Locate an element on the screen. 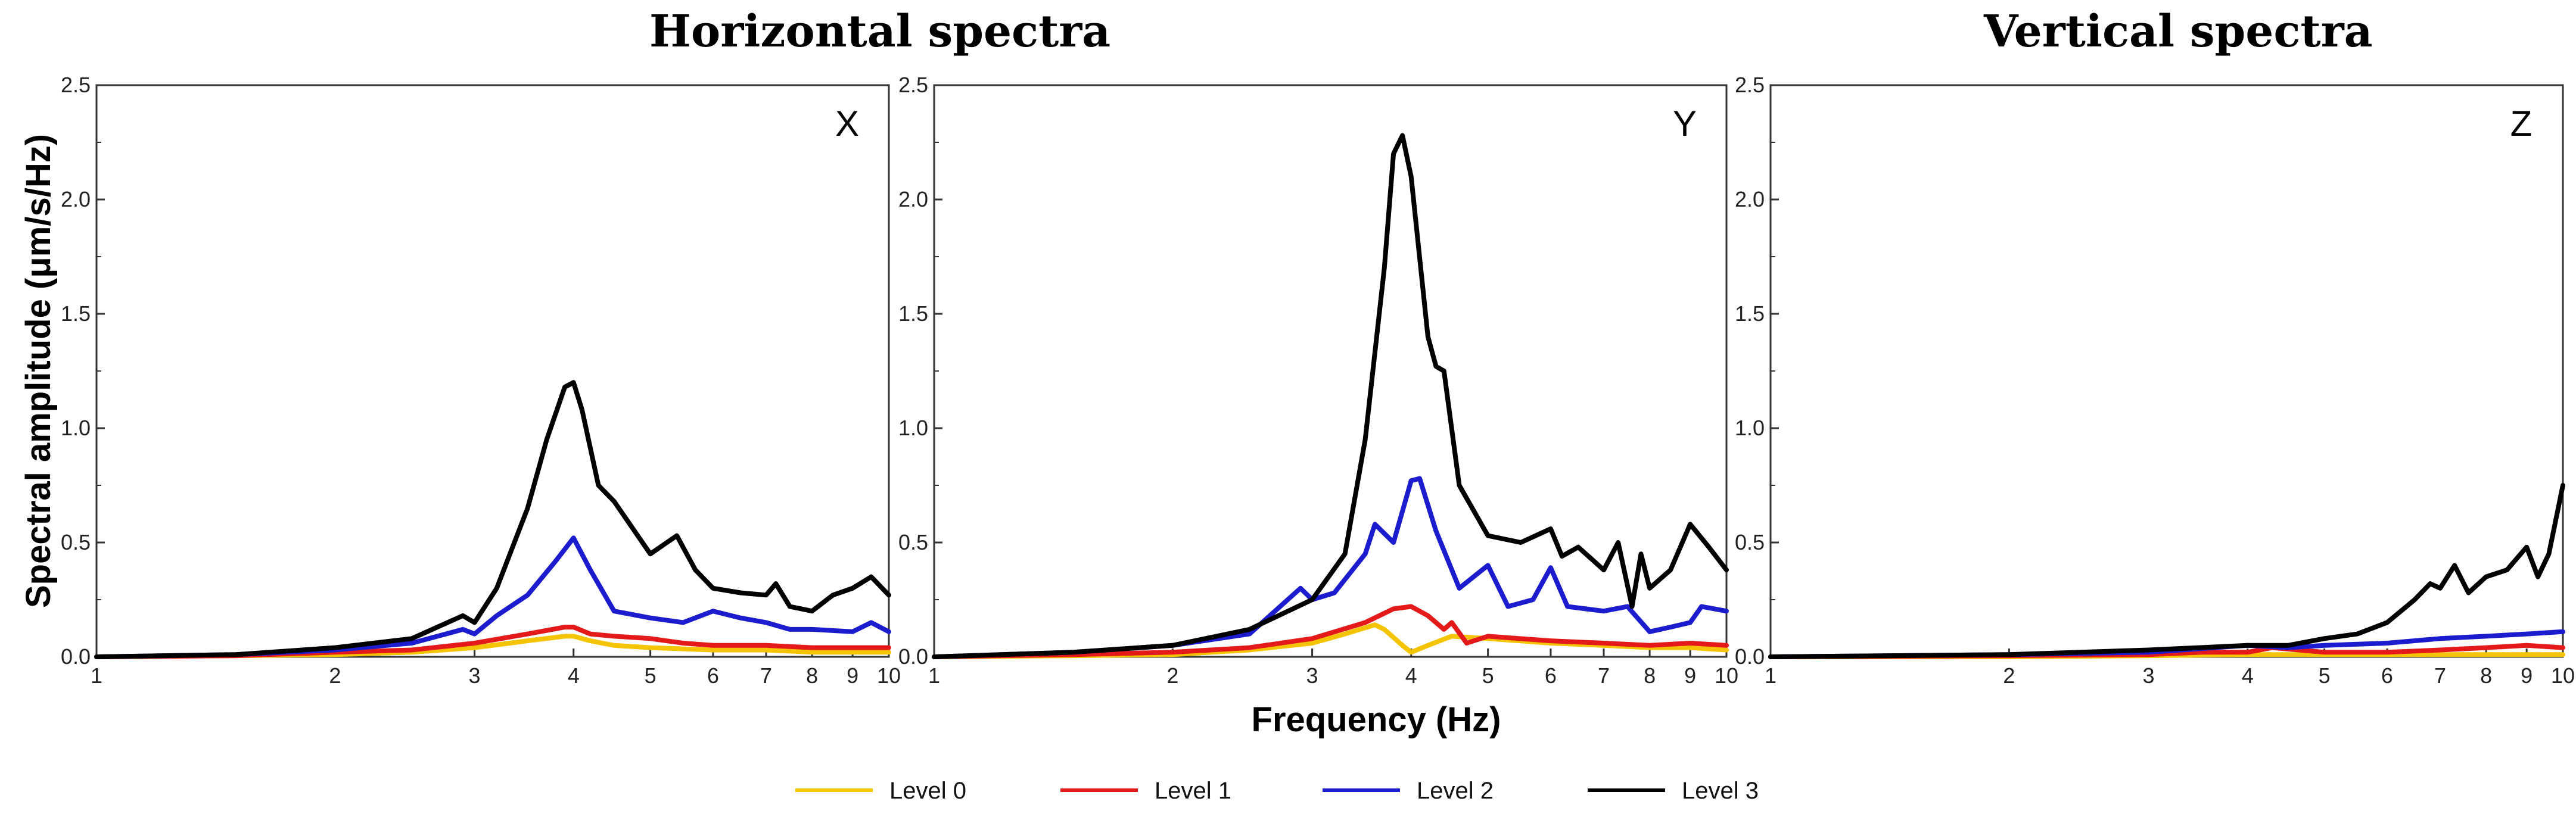  y-axis-title: Spectral amplitude (μm/s/Hz) is located at coordinates (38, 371).